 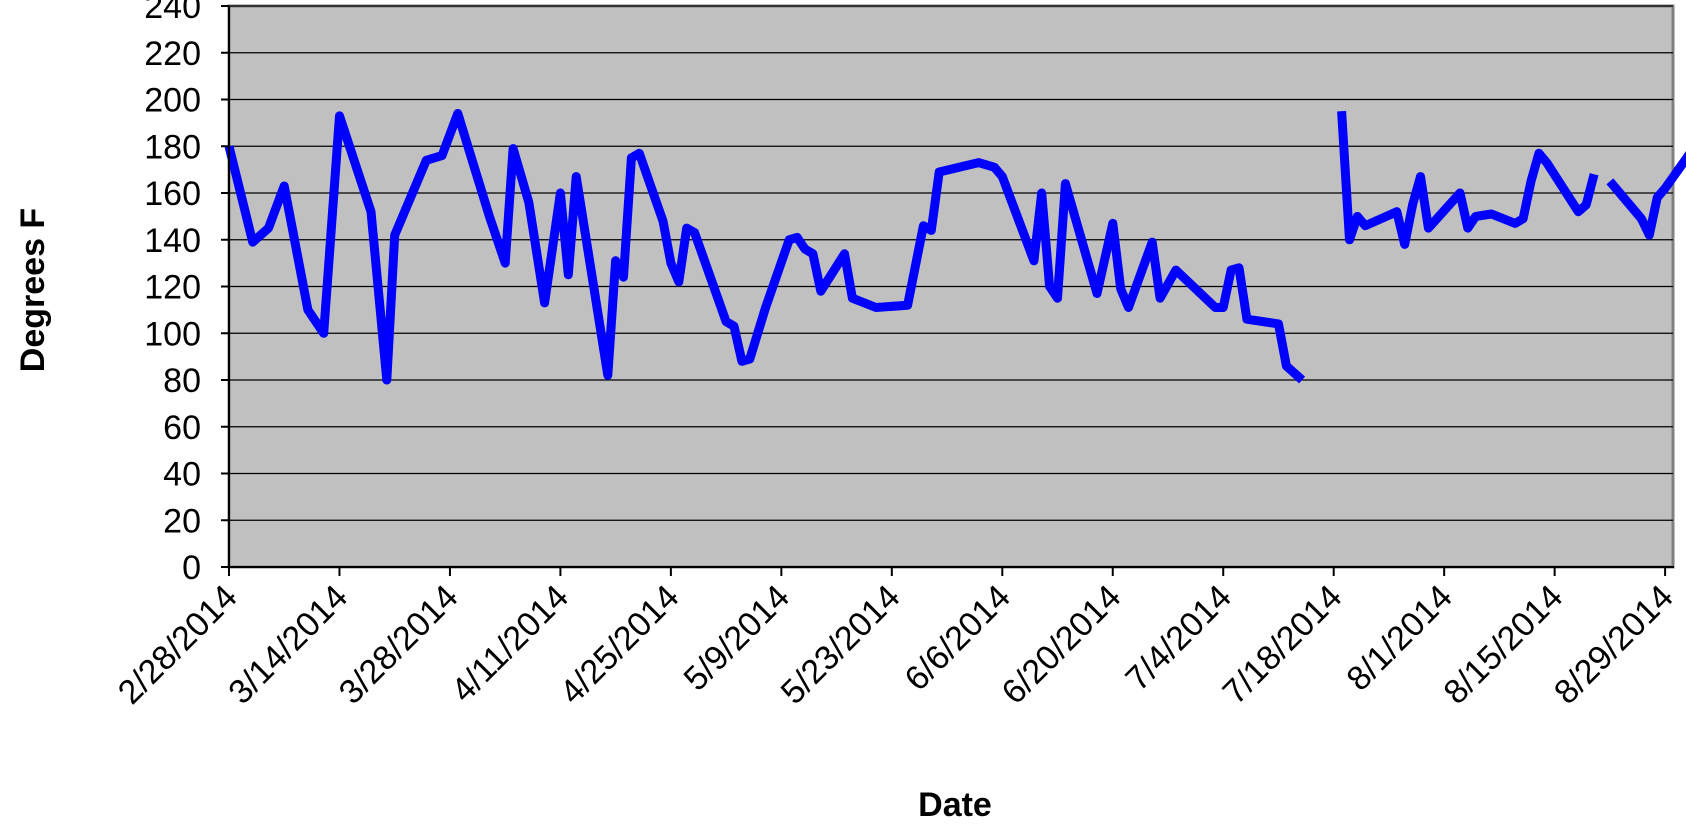 I want to click on y-tick-label: 40, so click(x=182, y=475).